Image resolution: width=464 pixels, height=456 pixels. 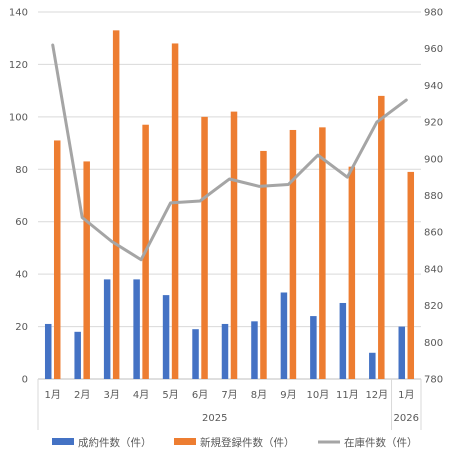 I want to click on x-year-label: 2025, so click(x=214, y=418).